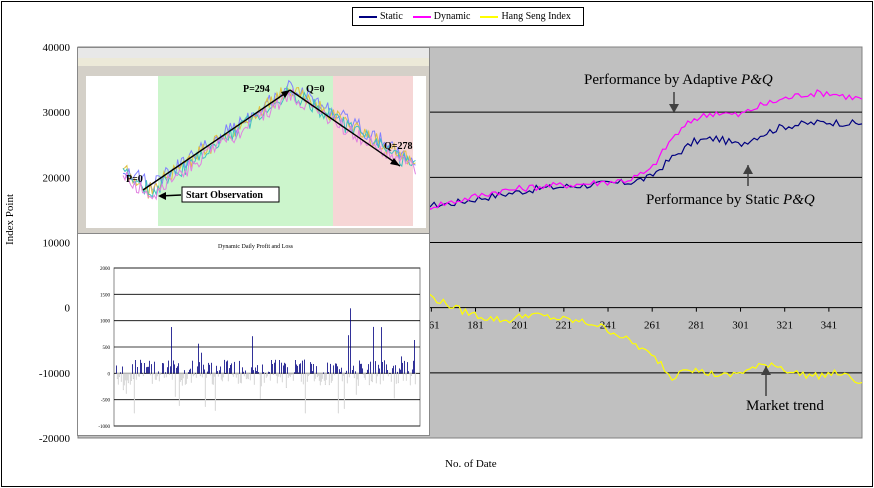 The image size is (874, 488). I want to click on inset-arrowhead-down, so click(395, 162).